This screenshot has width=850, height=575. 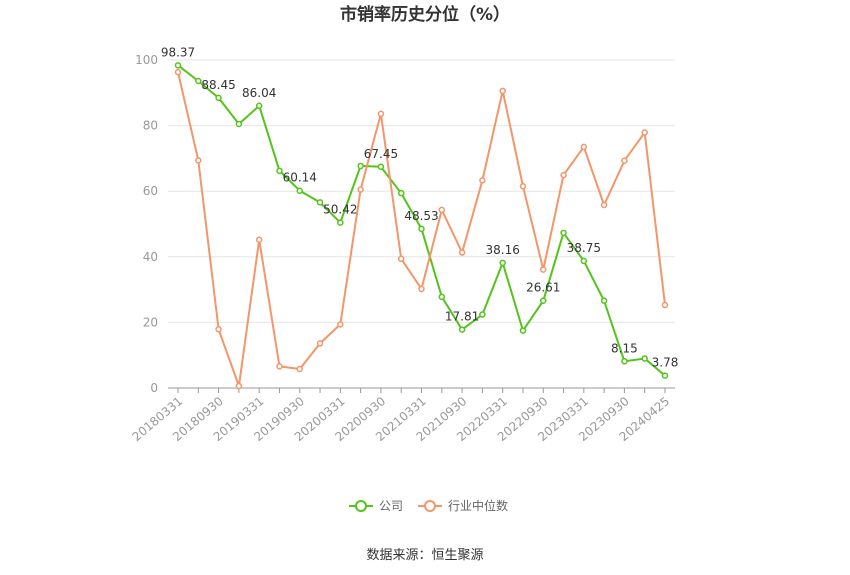 I want to click on source-note: 数据来源：恒生聚源, so click(x=424, y=555).